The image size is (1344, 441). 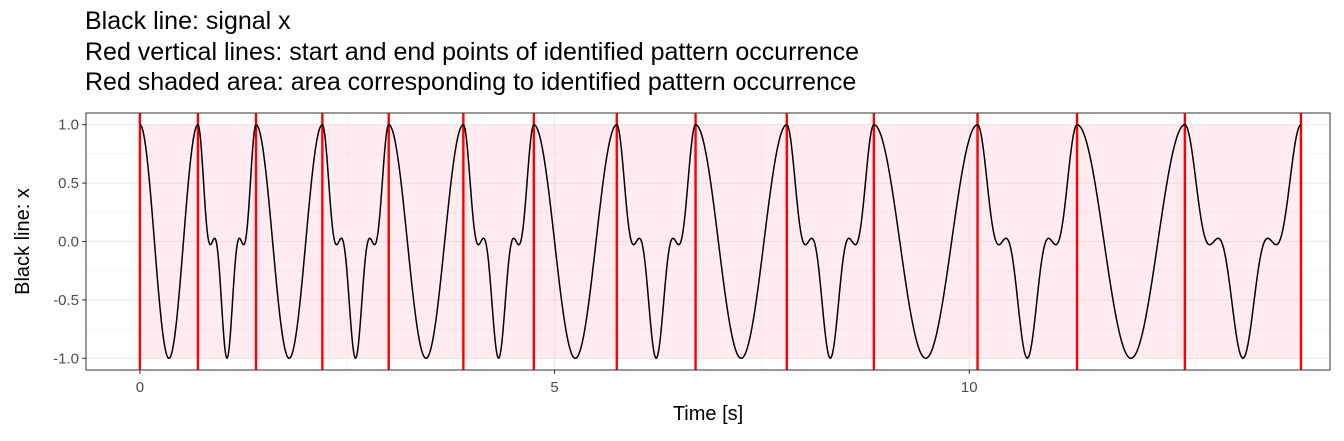 I want to click on x-tick-label: 5, so click(x=554, y=387).